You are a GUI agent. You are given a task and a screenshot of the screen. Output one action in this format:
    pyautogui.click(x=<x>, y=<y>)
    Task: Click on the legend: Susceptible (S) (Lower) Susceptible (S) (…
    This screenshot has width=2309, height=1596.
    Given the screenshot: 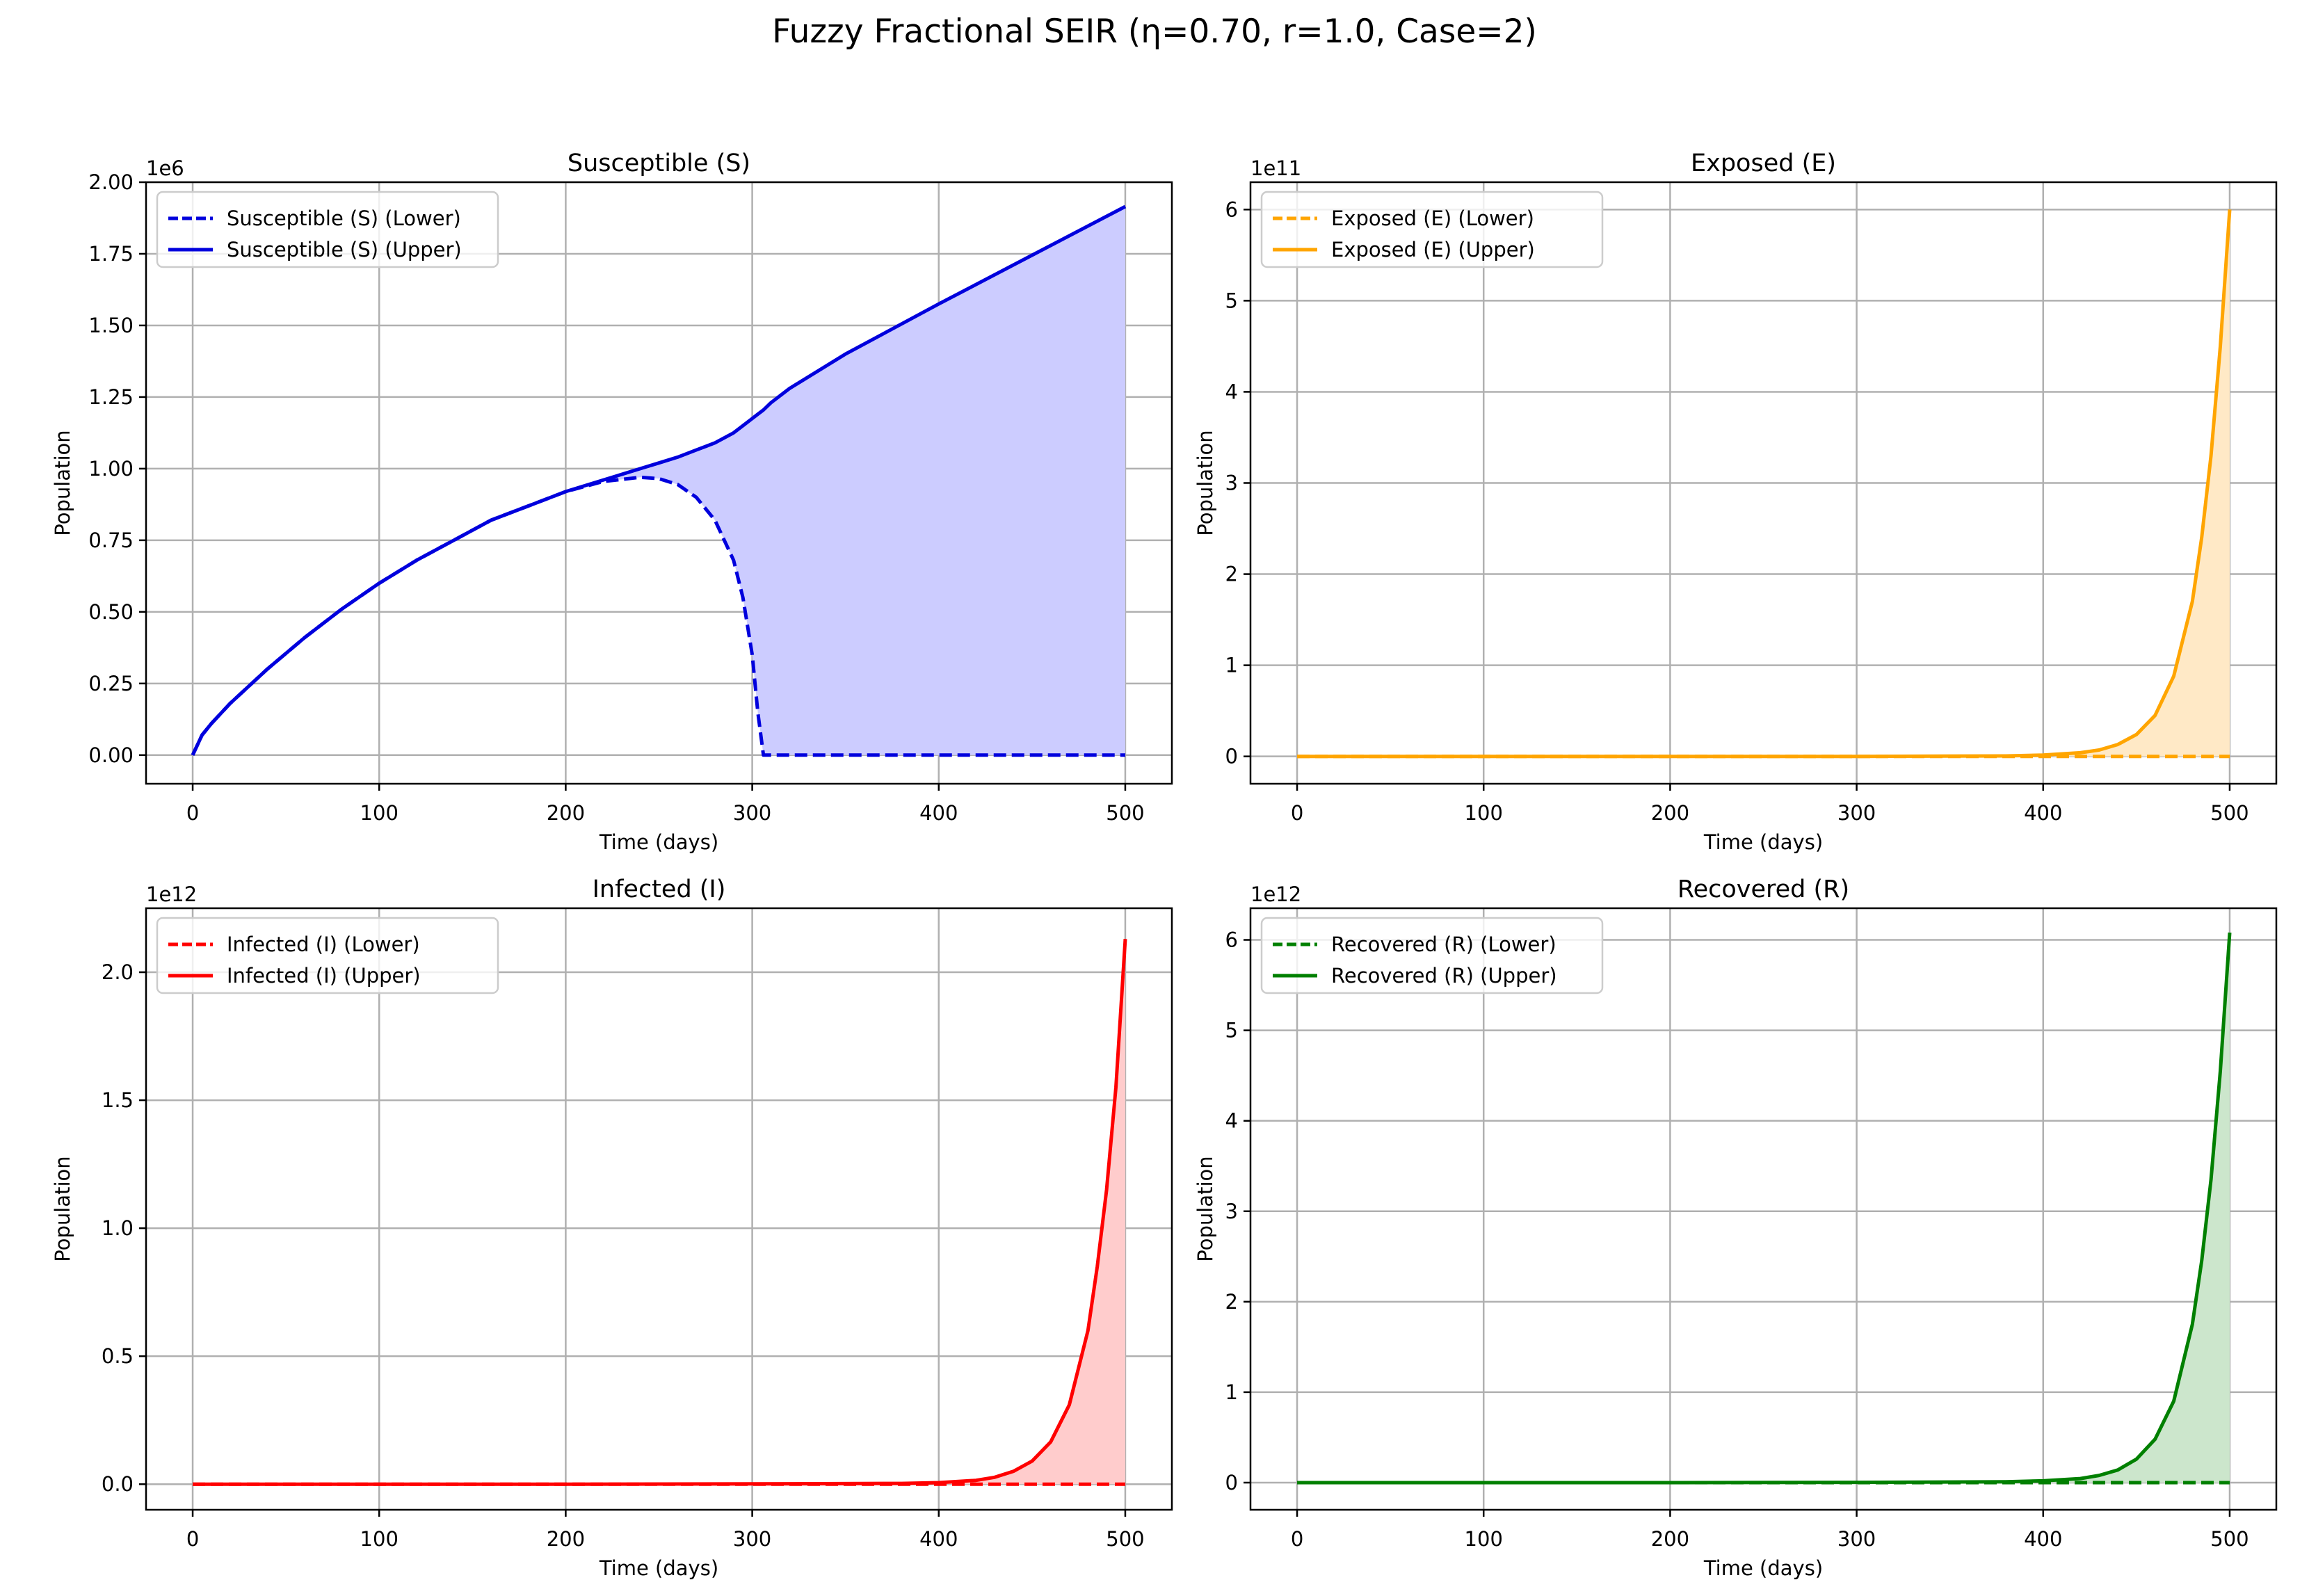 What is the action you would take?
    pyautogui.click(x=327, y=229)
    